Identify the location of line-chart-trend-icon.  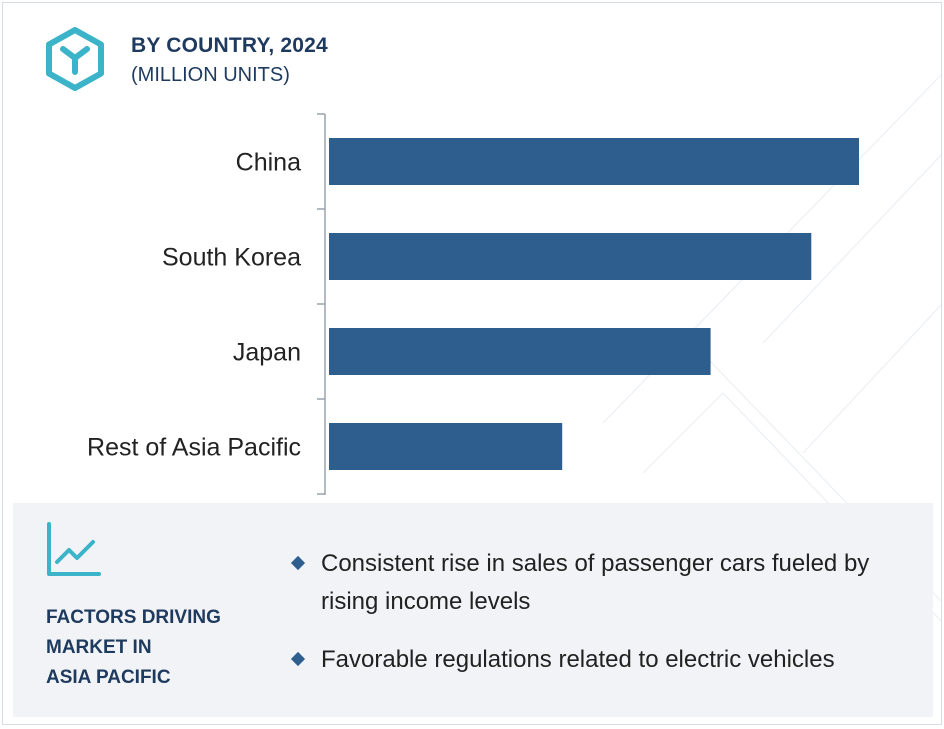
(74, 549).